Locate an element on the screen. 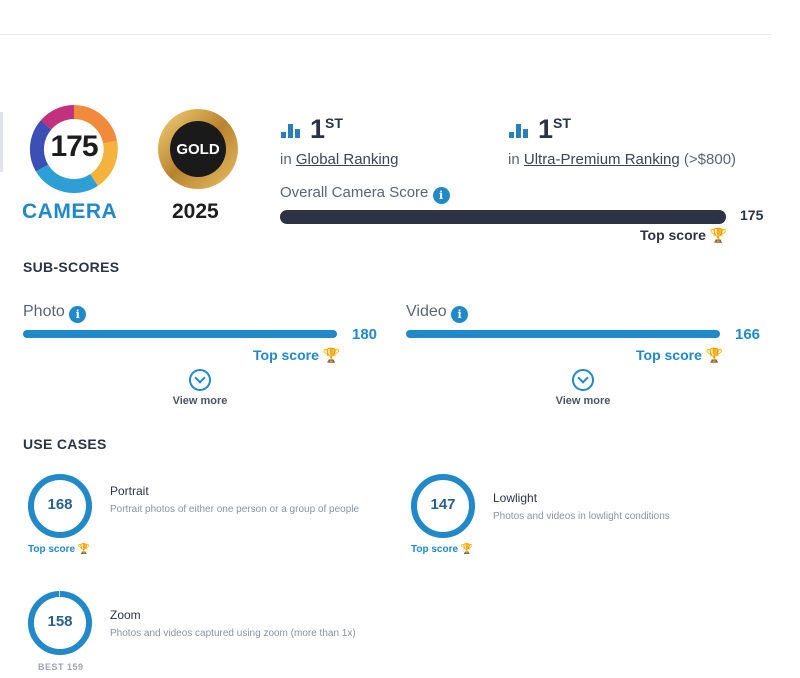 Image resolution: width=800 pixels, height=678 pixels. gold-label-text: GOLD is located at coordinates (198, 149).